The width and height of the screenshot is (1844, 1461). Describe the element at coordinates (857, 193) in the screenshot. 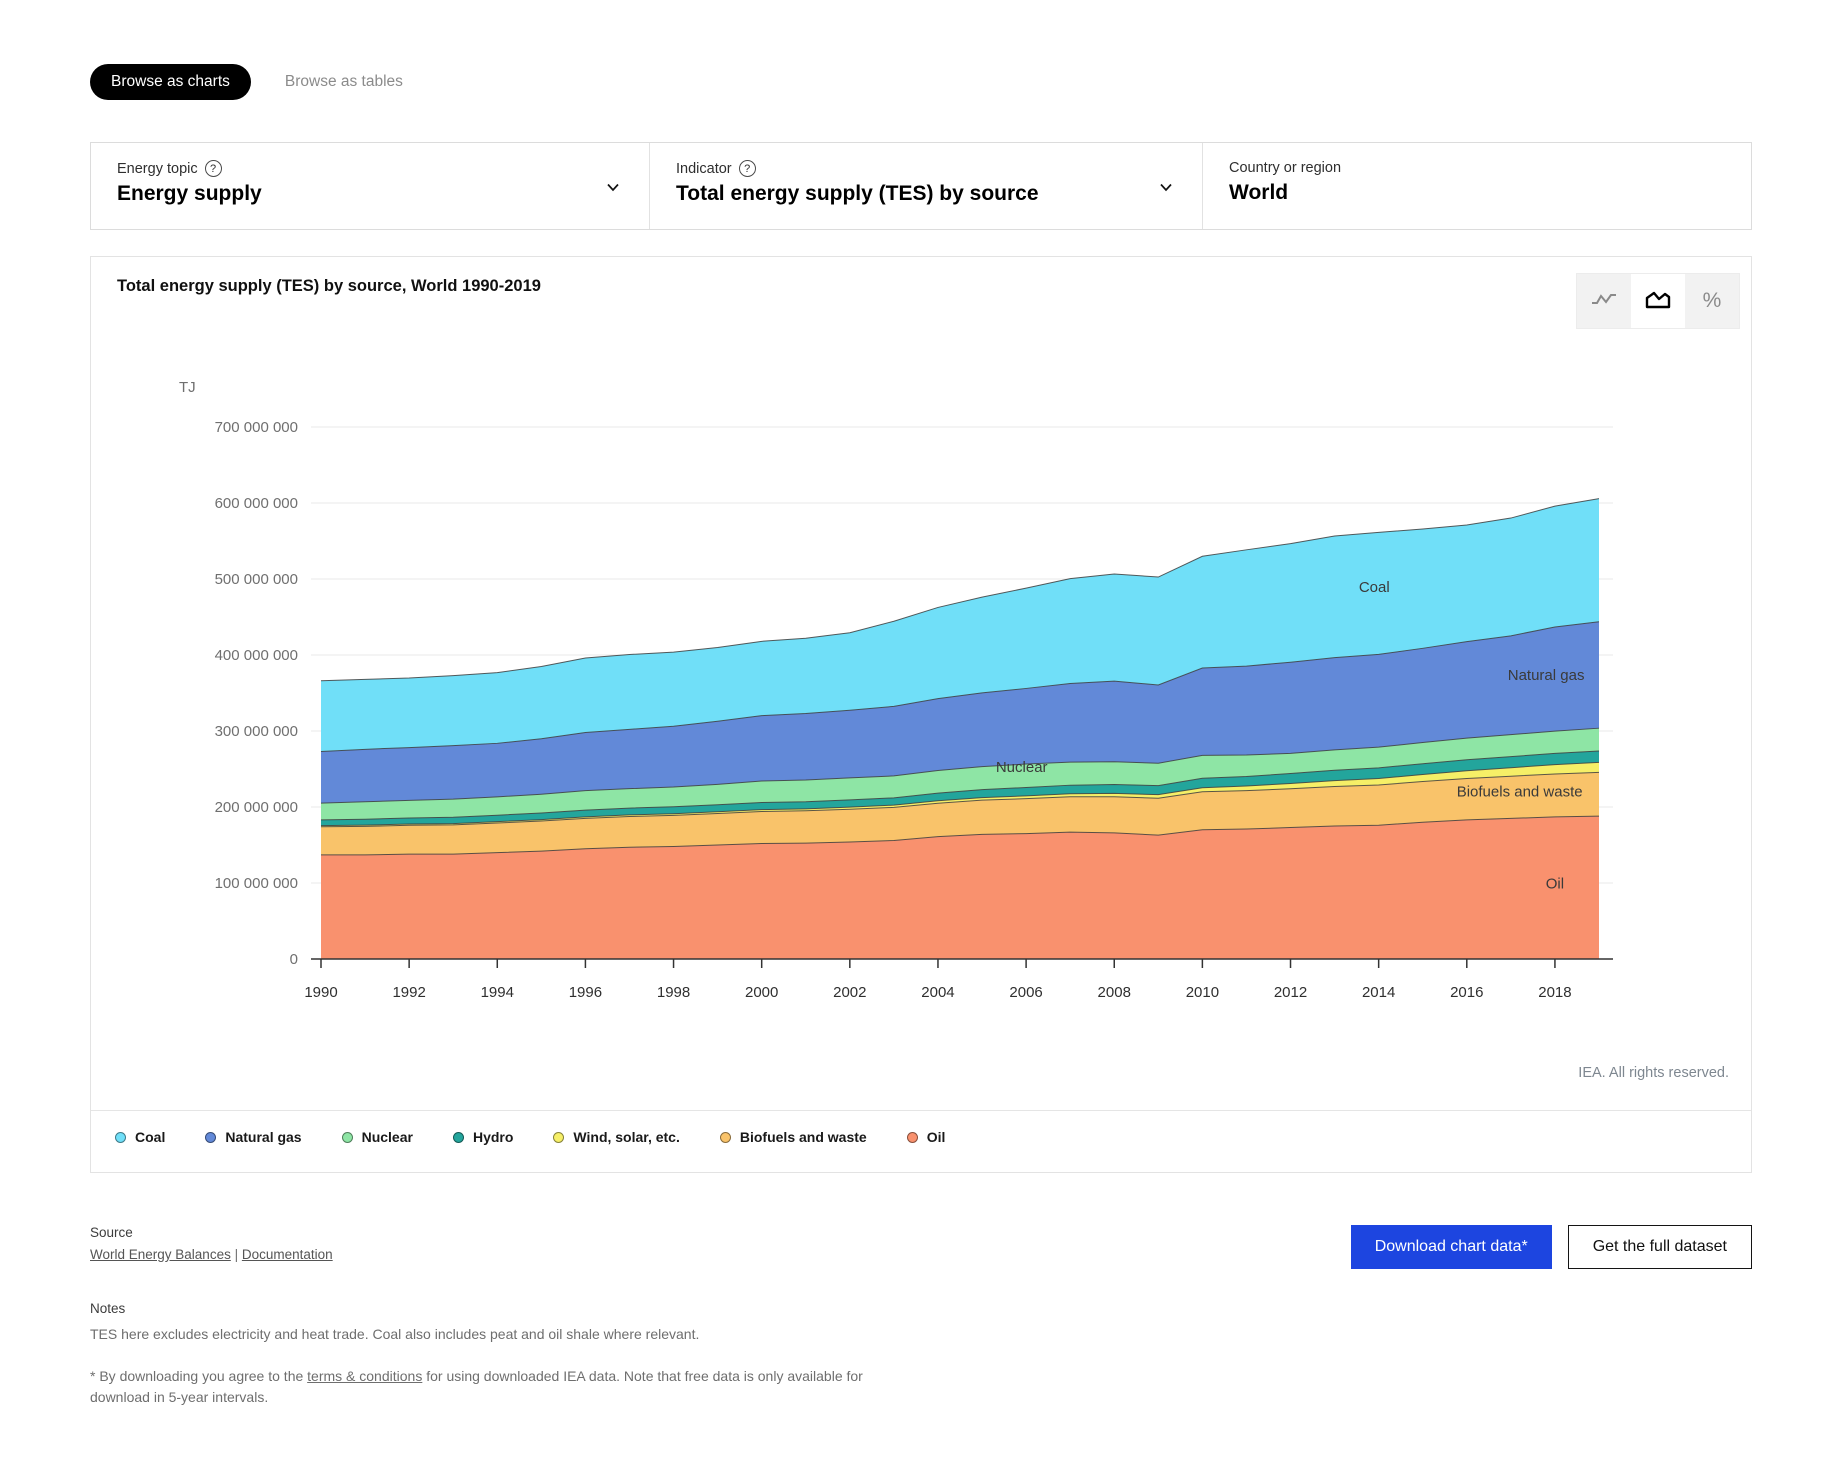

I see `filter-indicator-value: Total energy supply (TES) by source` at that location.